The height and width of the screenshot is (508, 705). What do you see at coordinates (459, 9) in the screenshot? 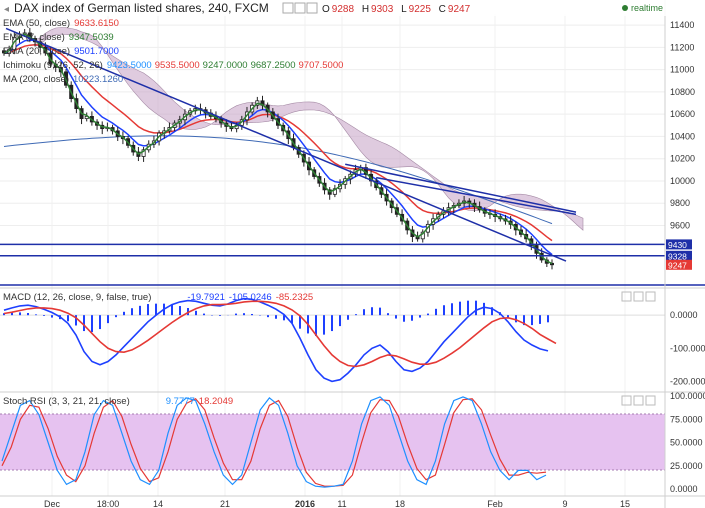
I see `ohlc-c-value: 9247` at bounding box center [459, 9].